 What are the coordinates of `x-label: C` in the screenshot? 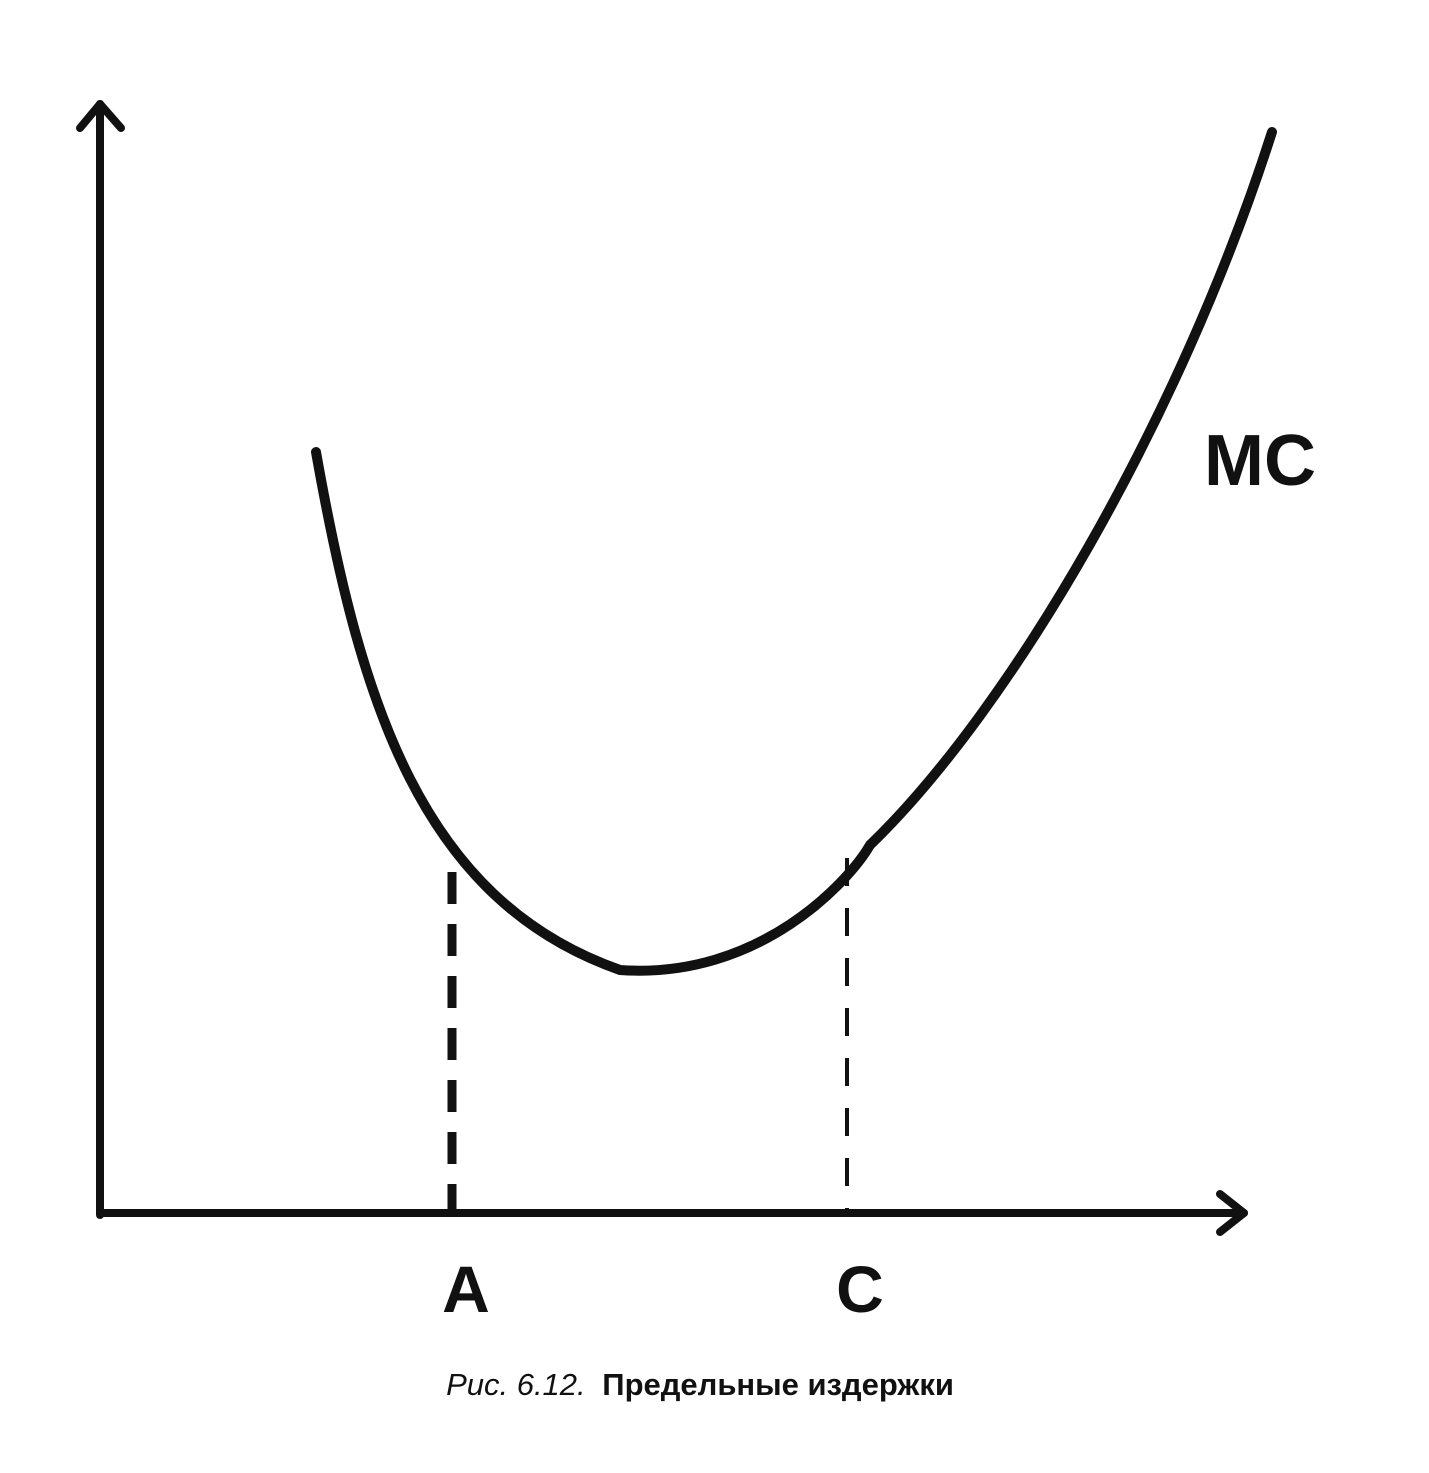 It's located at (860, 1289).